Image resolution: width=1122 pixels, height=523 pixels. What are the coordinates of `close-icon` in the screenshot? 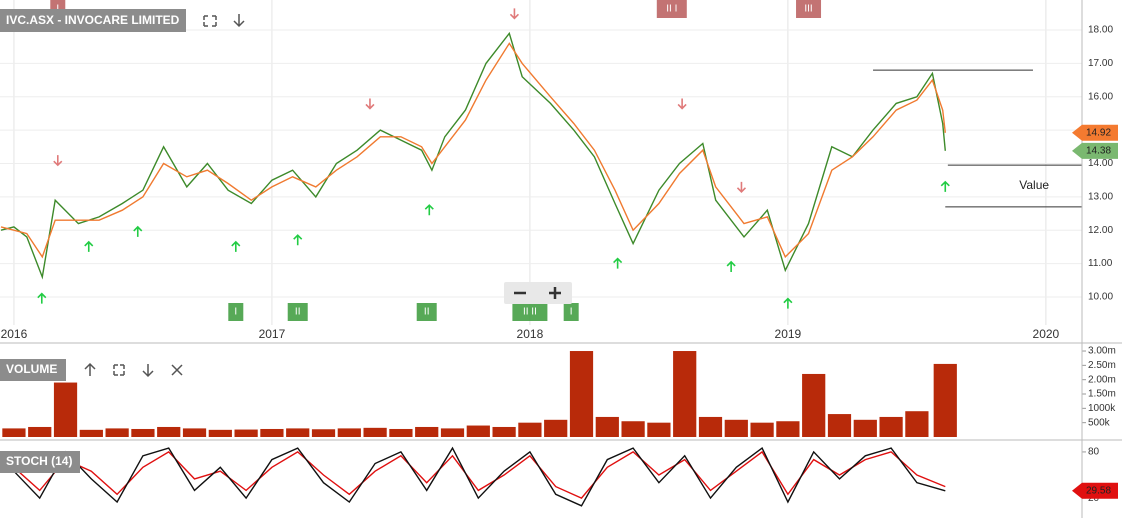 It's located at (177, 370).